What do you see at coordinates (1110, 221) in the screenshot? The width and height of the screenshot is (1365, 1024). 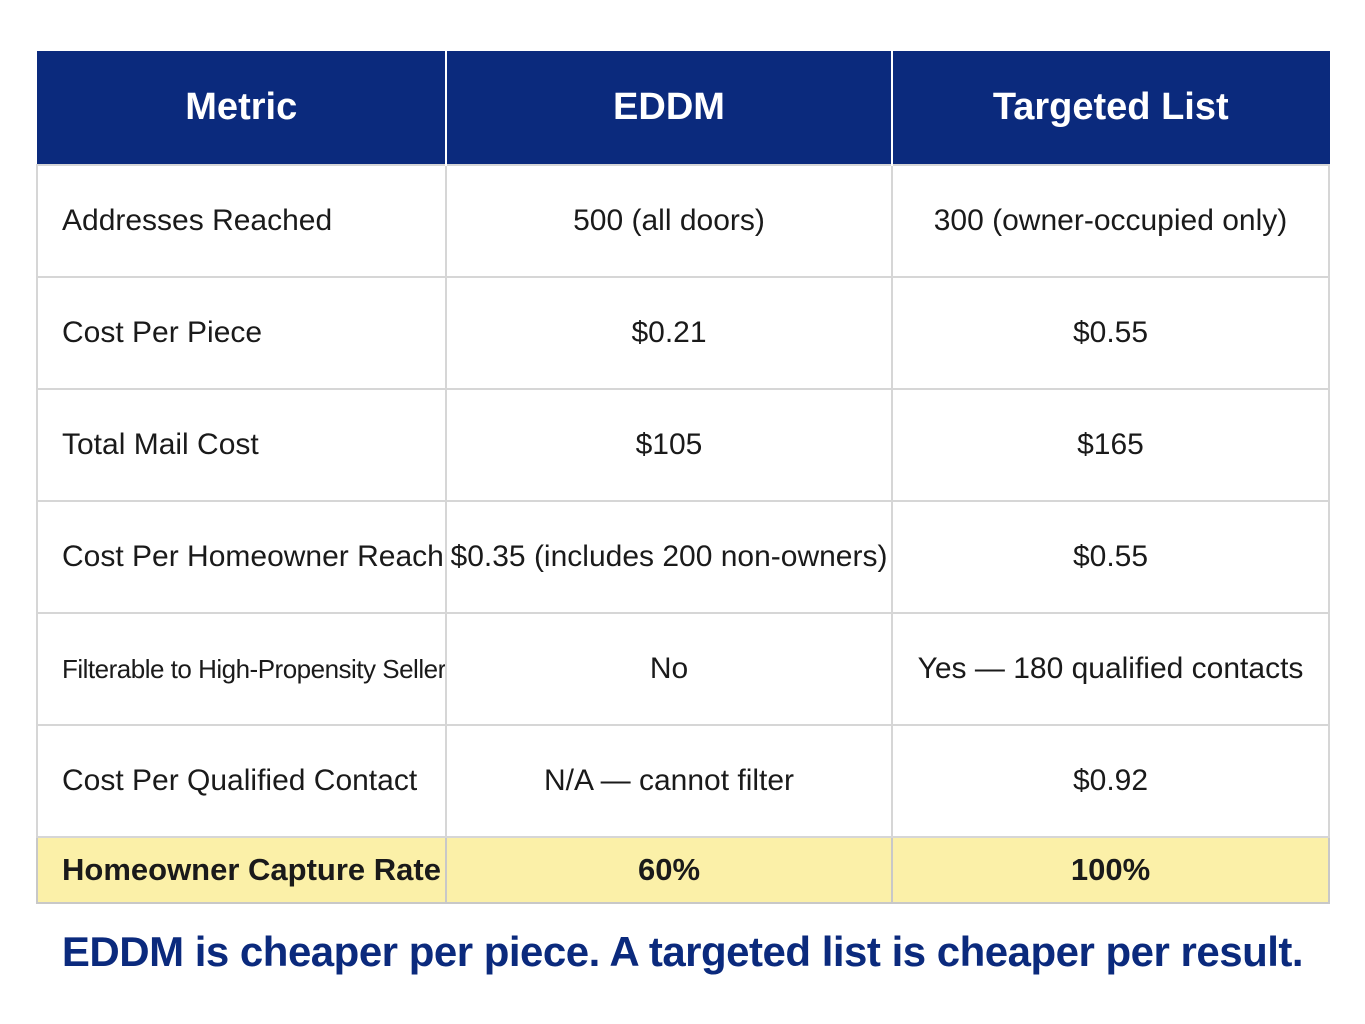 I see `targeted-list-cell: 300 (owner-occupied only)` at bounding box center [1110, 221].